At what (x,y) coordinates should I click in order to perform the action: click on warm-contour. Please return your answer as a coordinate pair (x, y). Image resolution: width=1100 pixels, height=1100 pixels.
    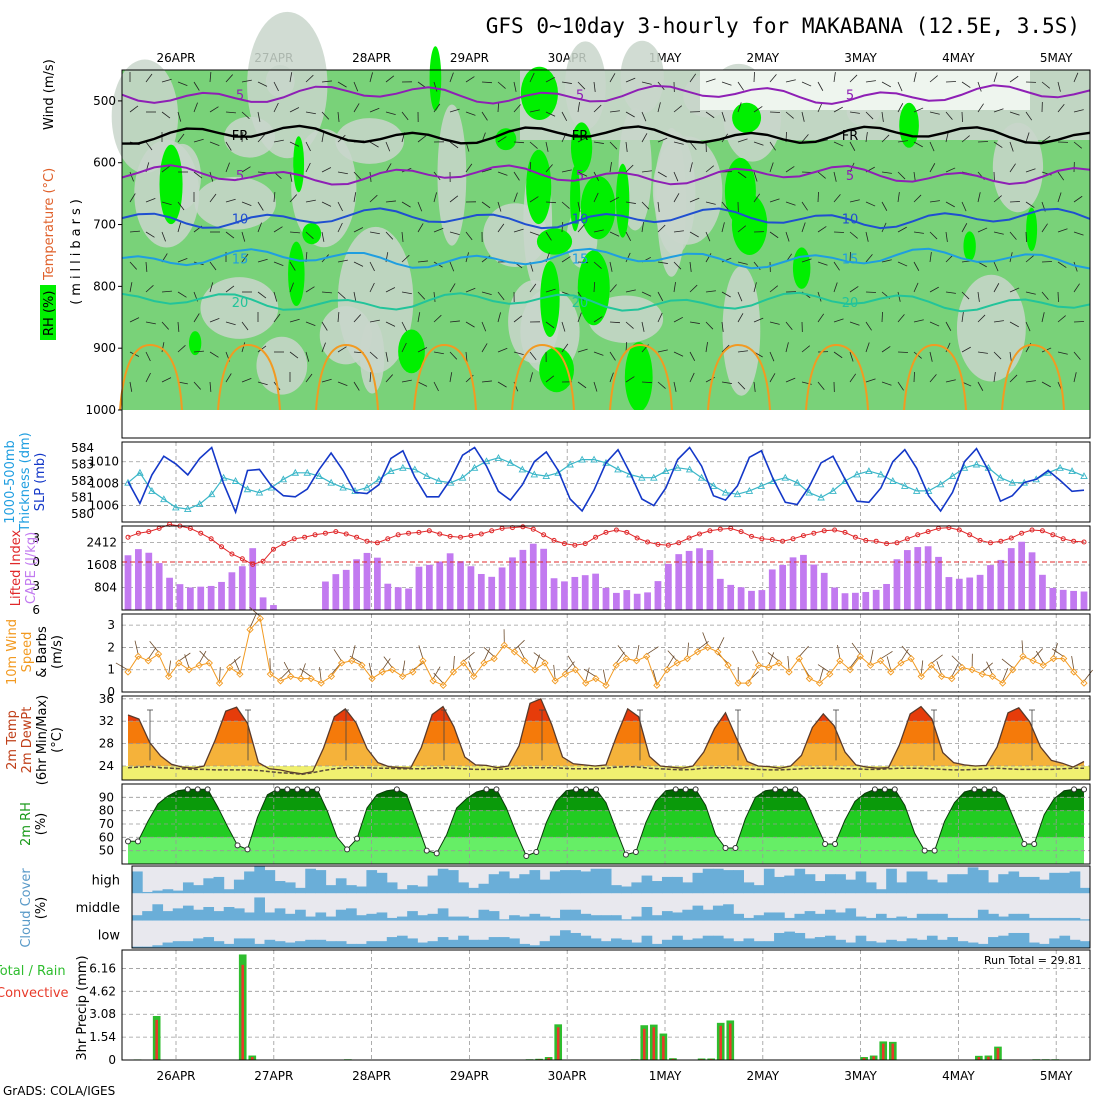
    Looking at the image, I should click on (543, 377).